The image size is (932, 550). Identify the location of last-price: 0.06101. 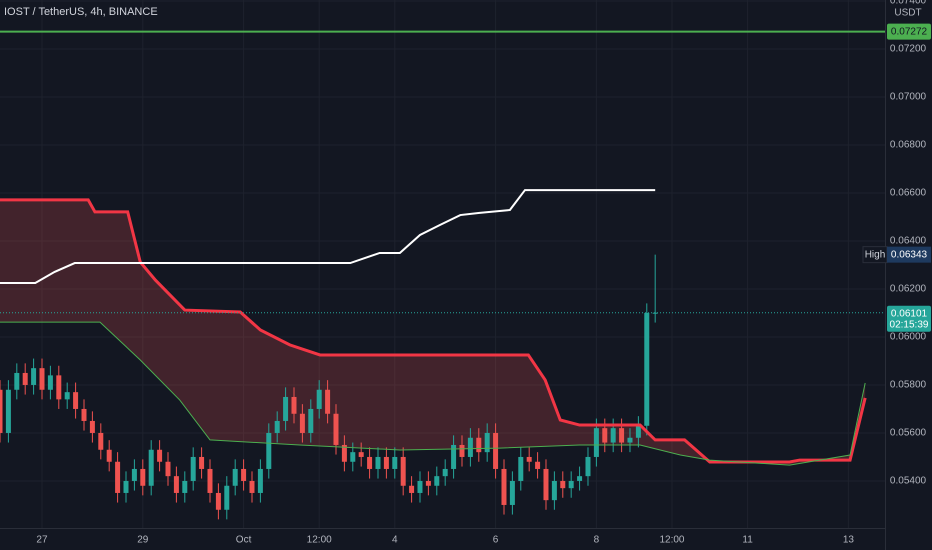
(909, 313).